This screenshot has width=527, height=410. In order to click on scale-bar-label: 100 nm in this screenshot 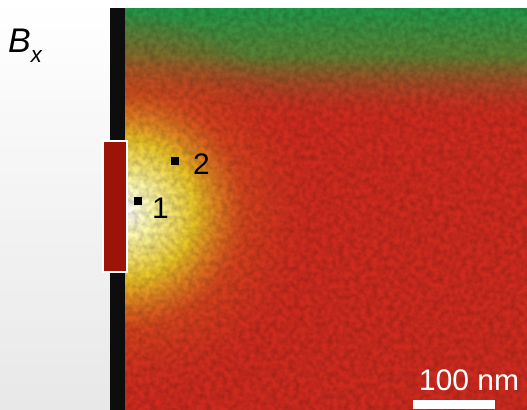, I will do `click(469, 380)`.